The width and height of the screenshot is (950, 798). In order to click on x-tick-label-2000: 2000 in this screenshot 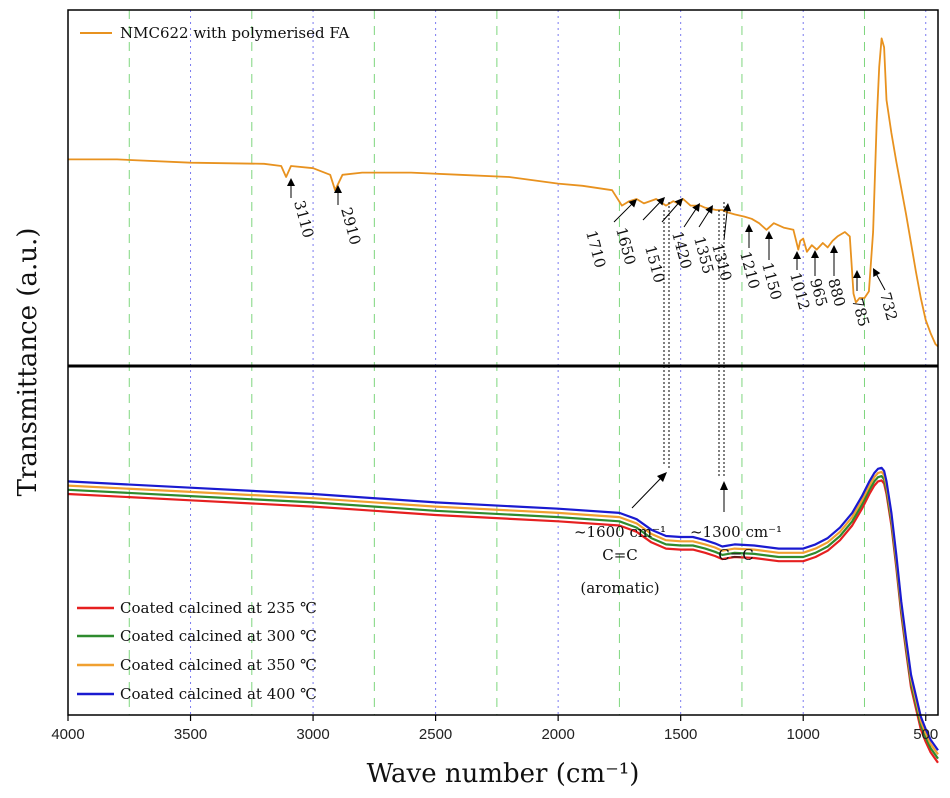, I will do `click(557, 734)`.